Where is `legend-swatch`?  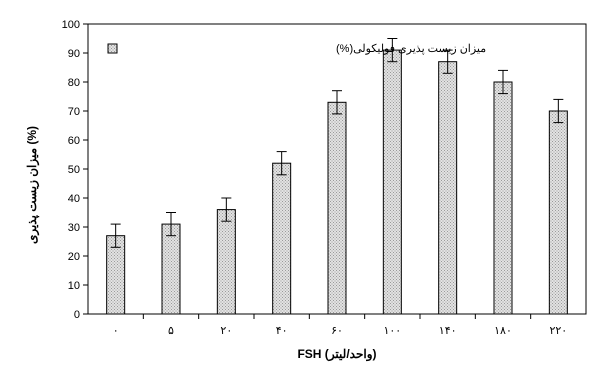
legend-swatch is located at coordinates (112, 48).